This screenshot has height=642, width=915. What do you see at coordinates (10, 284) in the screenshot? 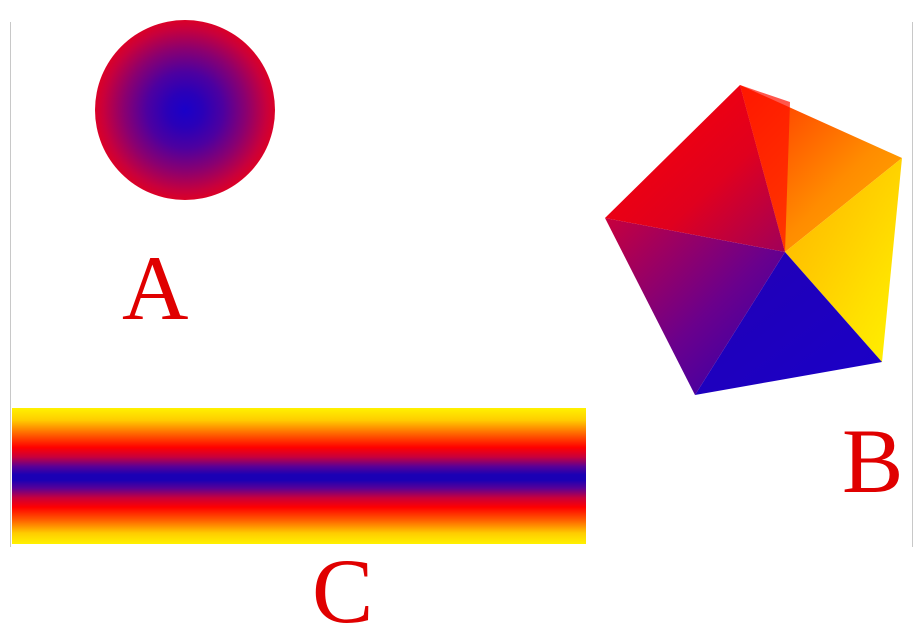
I see `left-frame-line` at bounding box center [10, 284].